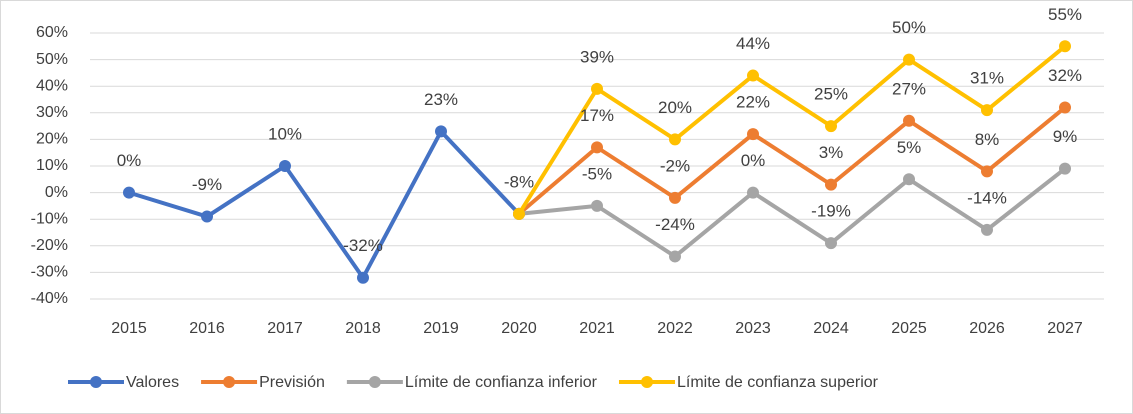 Image resolution: width=1133 pixels, height=414 pixels. I want to click on data-label: 55%, so click(1065, 14).